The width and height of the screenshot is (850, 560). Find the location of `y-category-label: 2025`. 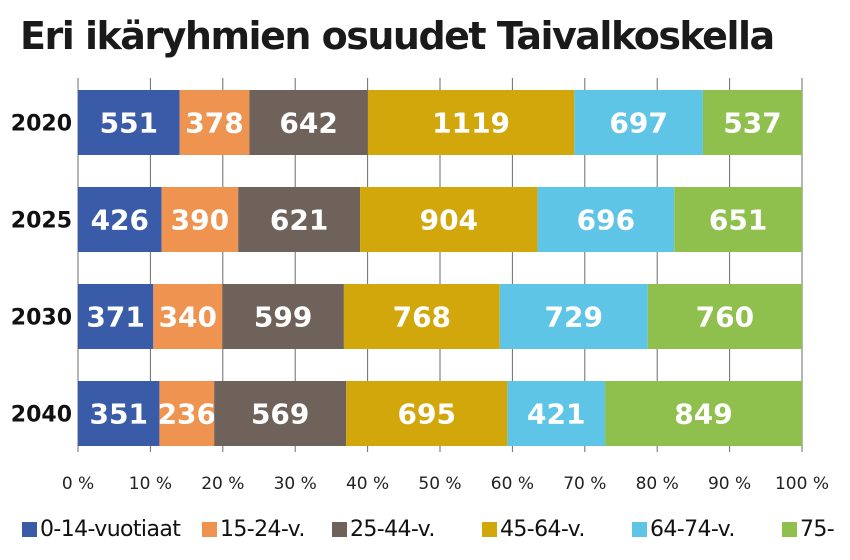

y-category-label: 2025 is located at coordinates (41, 221).